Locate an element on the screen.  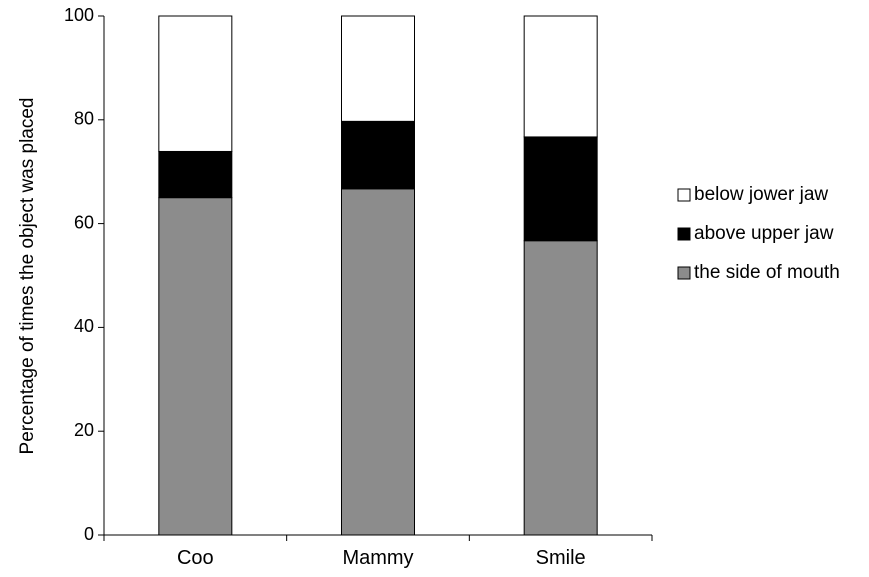
legend-label: below jower jaw is located at coordinates (761, 194).